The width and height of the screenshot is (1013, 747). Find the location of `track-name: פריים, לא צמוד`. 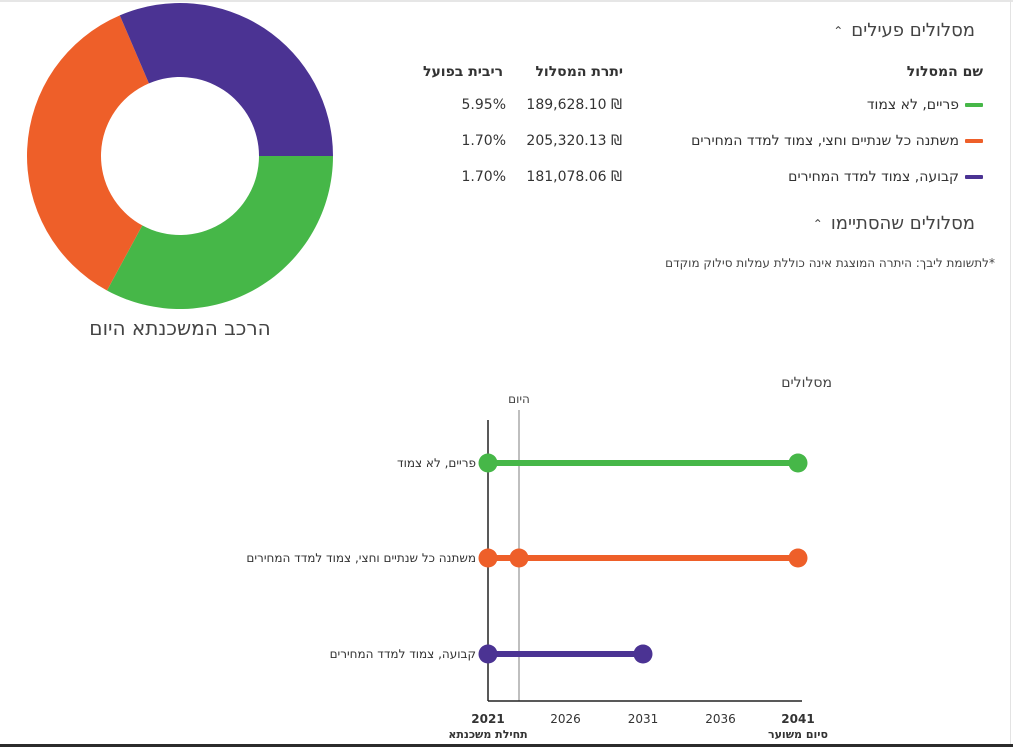

track-name: פריים, לא צמוד is located at coordinates (912, 105).